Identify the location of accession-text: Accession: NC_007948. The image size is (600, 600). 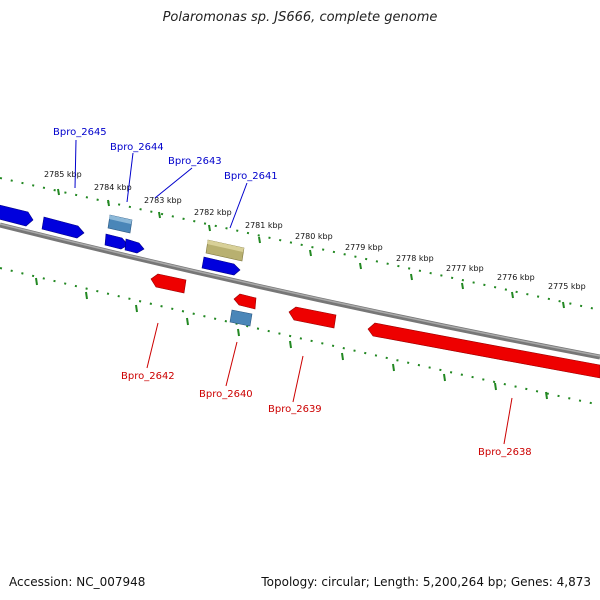
(77, 582).